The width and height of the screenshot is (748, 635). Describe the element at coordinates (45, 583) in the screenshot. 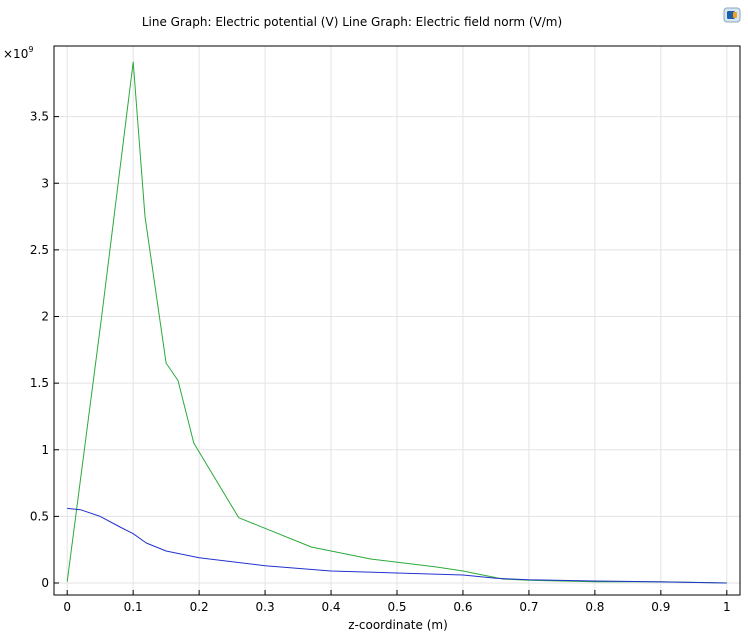

I see `y-tick-label: 0` at that location.